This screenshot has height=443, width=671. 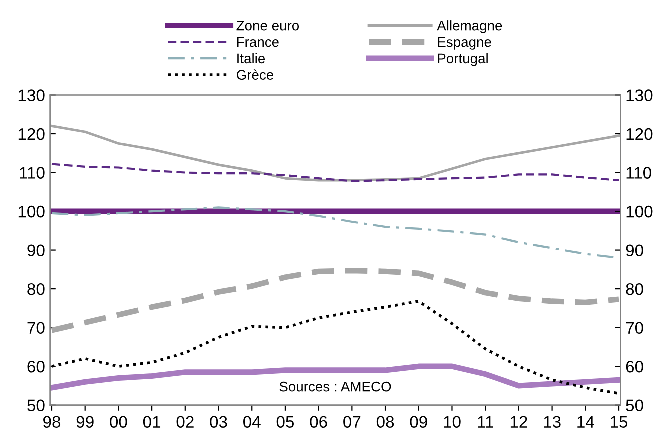 What do you see at coordinates (31, 96) in the screenshot?
I see `y-tick-label: 130` at bounding box center [31, 96].